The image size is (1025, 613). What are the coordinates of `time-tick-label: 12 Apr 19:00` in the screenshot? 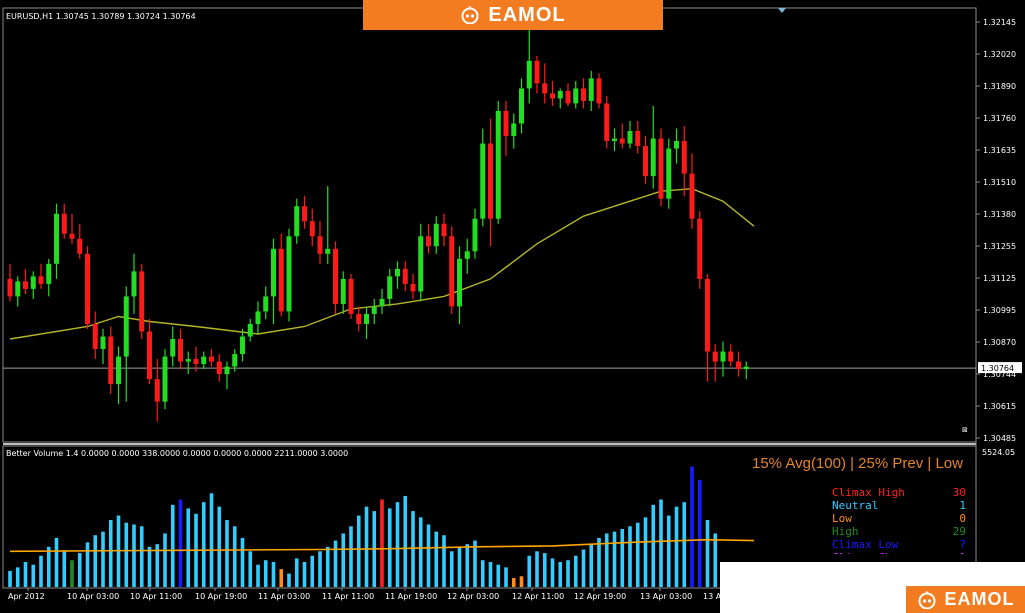 It's located at (600, 596).